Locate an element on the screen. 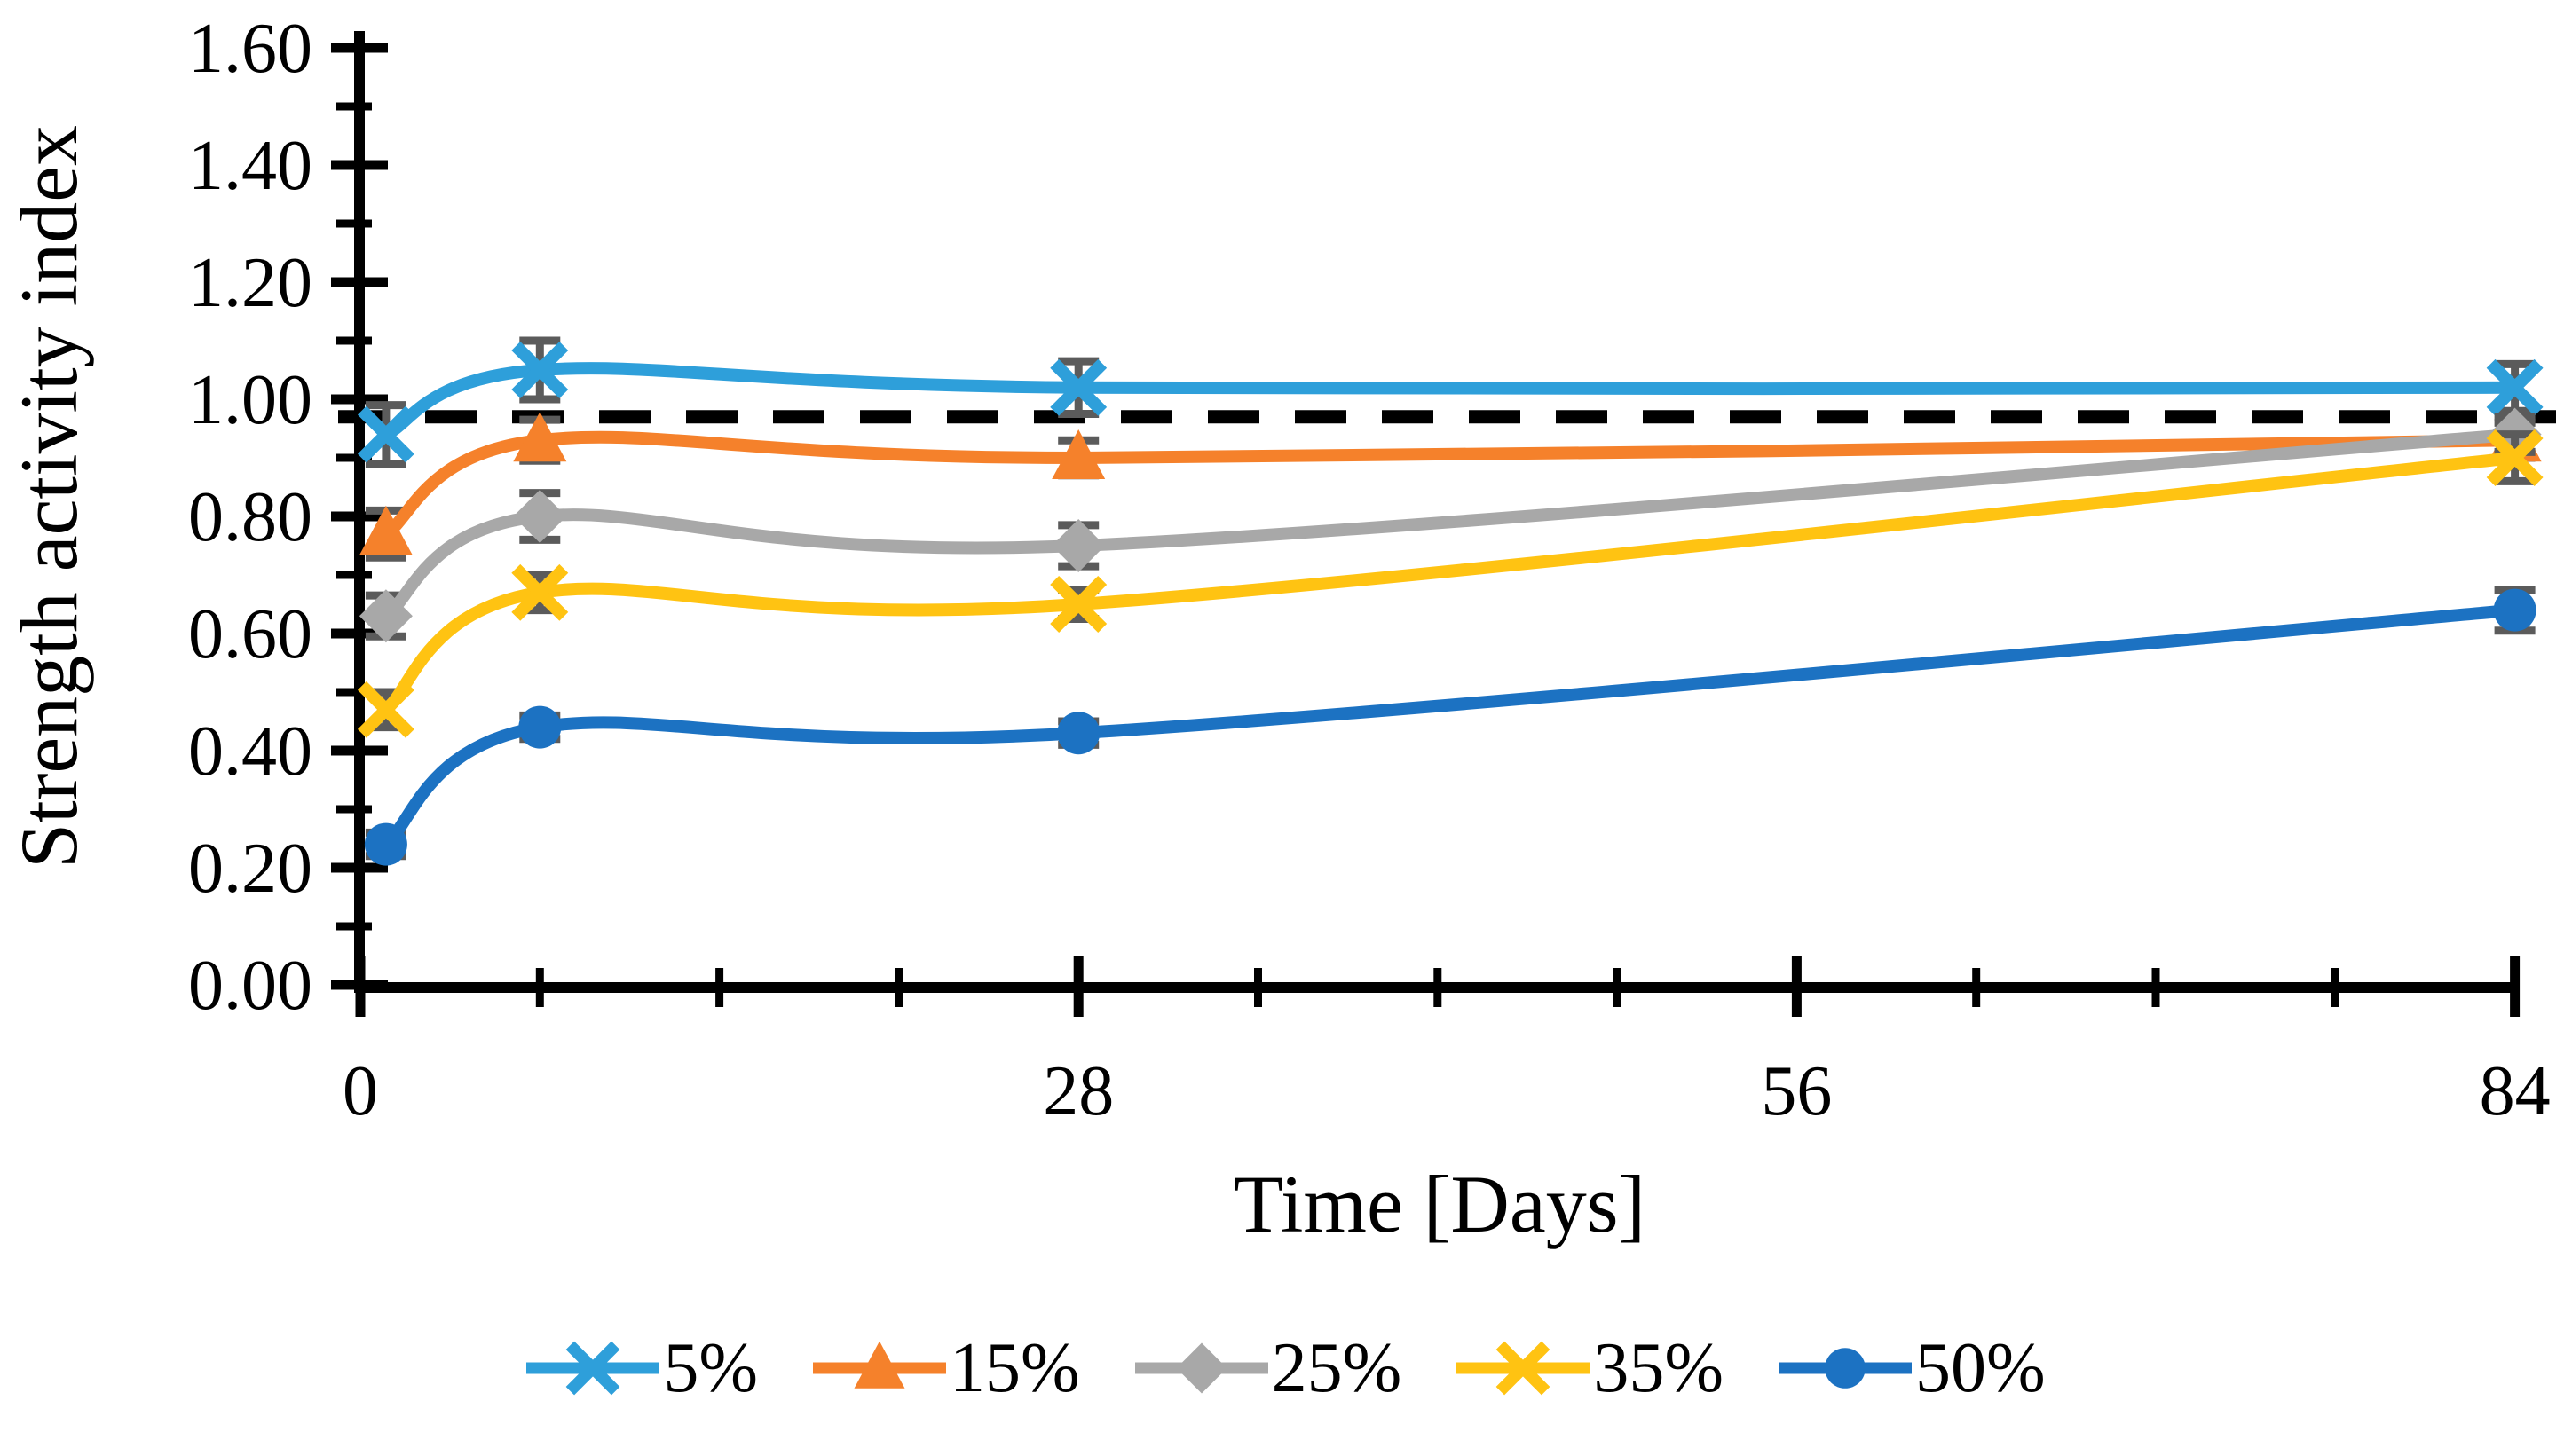 Image resolution: width=2572 pixels, height=1456 pixels. legend-item-50%: 50% is located at coordinates (1912, 1368).